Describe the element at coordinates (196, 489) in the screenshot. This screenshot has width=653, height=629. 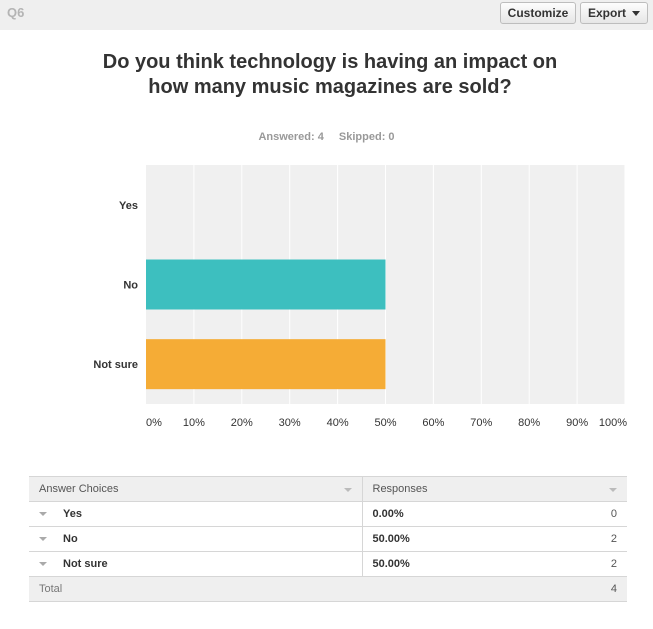
I see `answer-choices-header: Answer Choices` at that location.